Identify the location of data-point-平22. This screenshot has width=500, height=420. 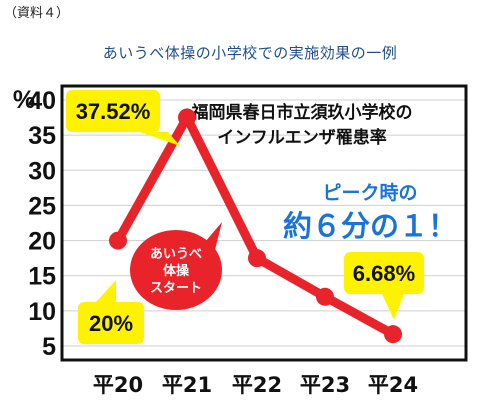
(257, 258).